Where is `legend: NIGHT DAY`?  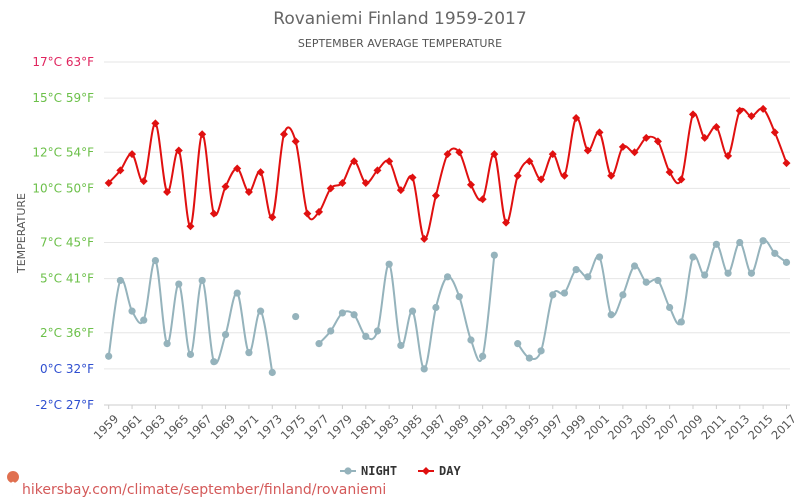
legend: NIGHT DAY is located at coordinates (400, 471).